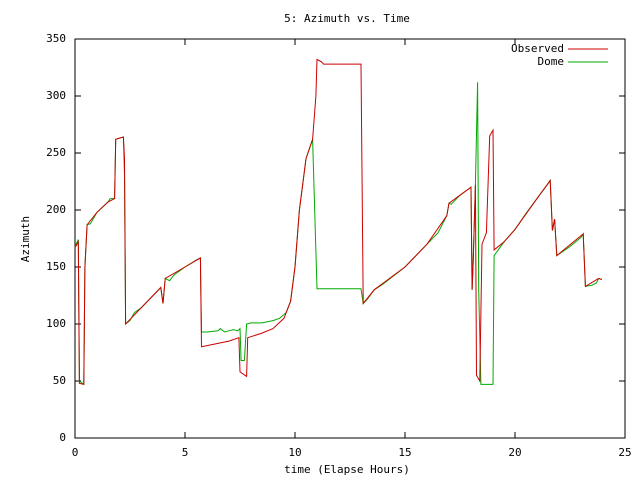  Describe the element at coordinates (56, 323) in the screenshot. I see `y-tick-label: 100` at that location.